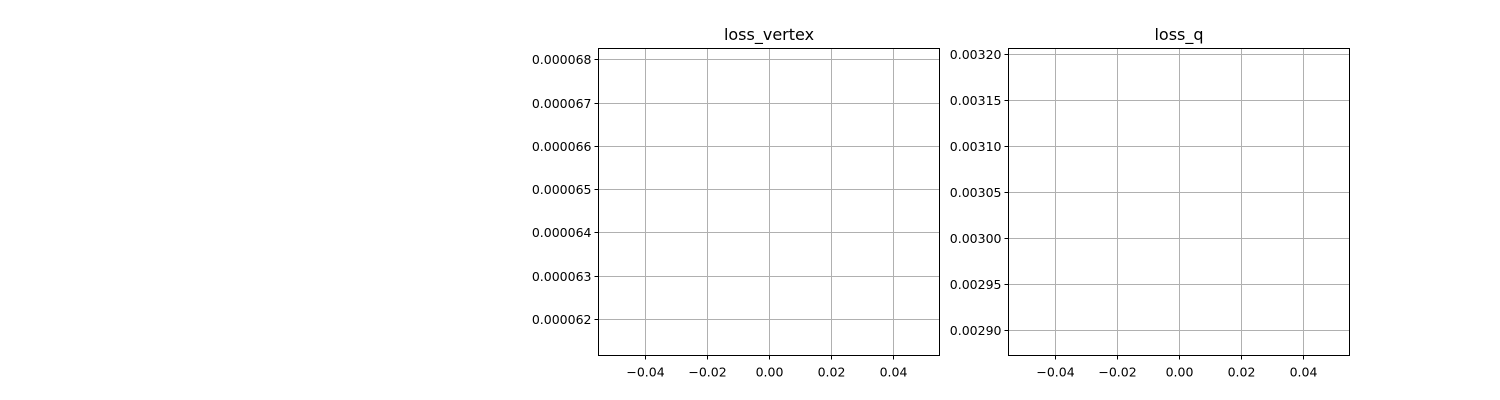  Describe the element at coordinates (562, 319) in the screenshot. I see `y-tick-label: 0.000062` at that location.